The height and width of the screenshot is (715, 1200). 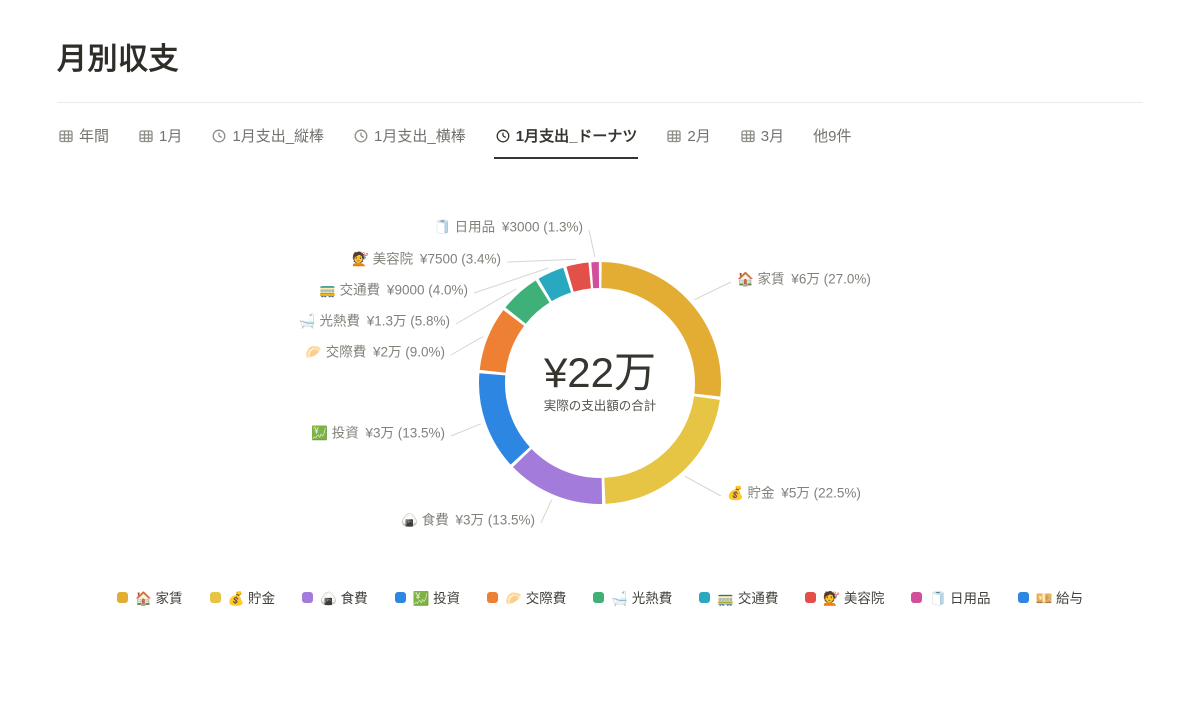 What do you see at coordinates (698, 135) in the screenshot?
I see `tab-label: 2月` at bounding box center [698, 135].